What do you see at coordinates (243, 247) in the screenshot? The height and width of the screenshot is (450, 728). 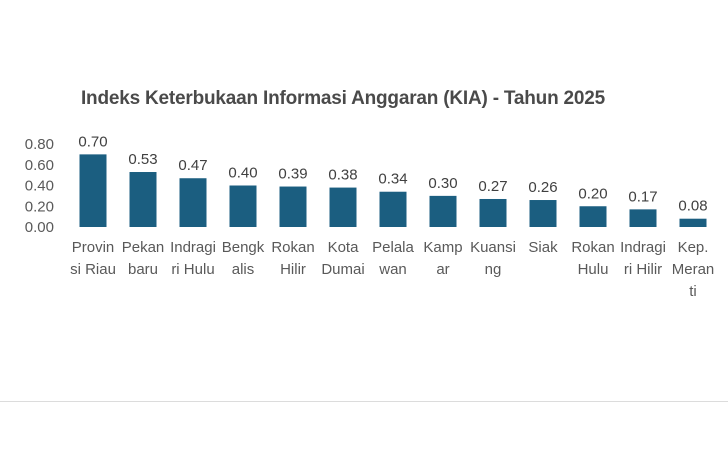 I see `category-label-line: Bengk` at bounding box center [243, 247].